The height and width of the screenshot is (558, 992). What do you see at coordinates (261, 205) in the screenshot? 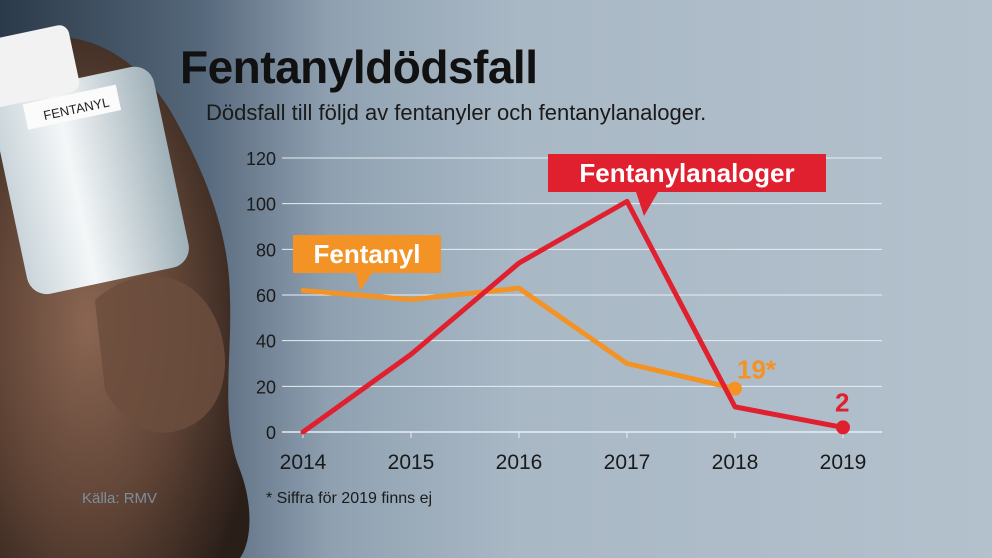
I see `y-tick-label: 100` at bounding box center [261, 205].